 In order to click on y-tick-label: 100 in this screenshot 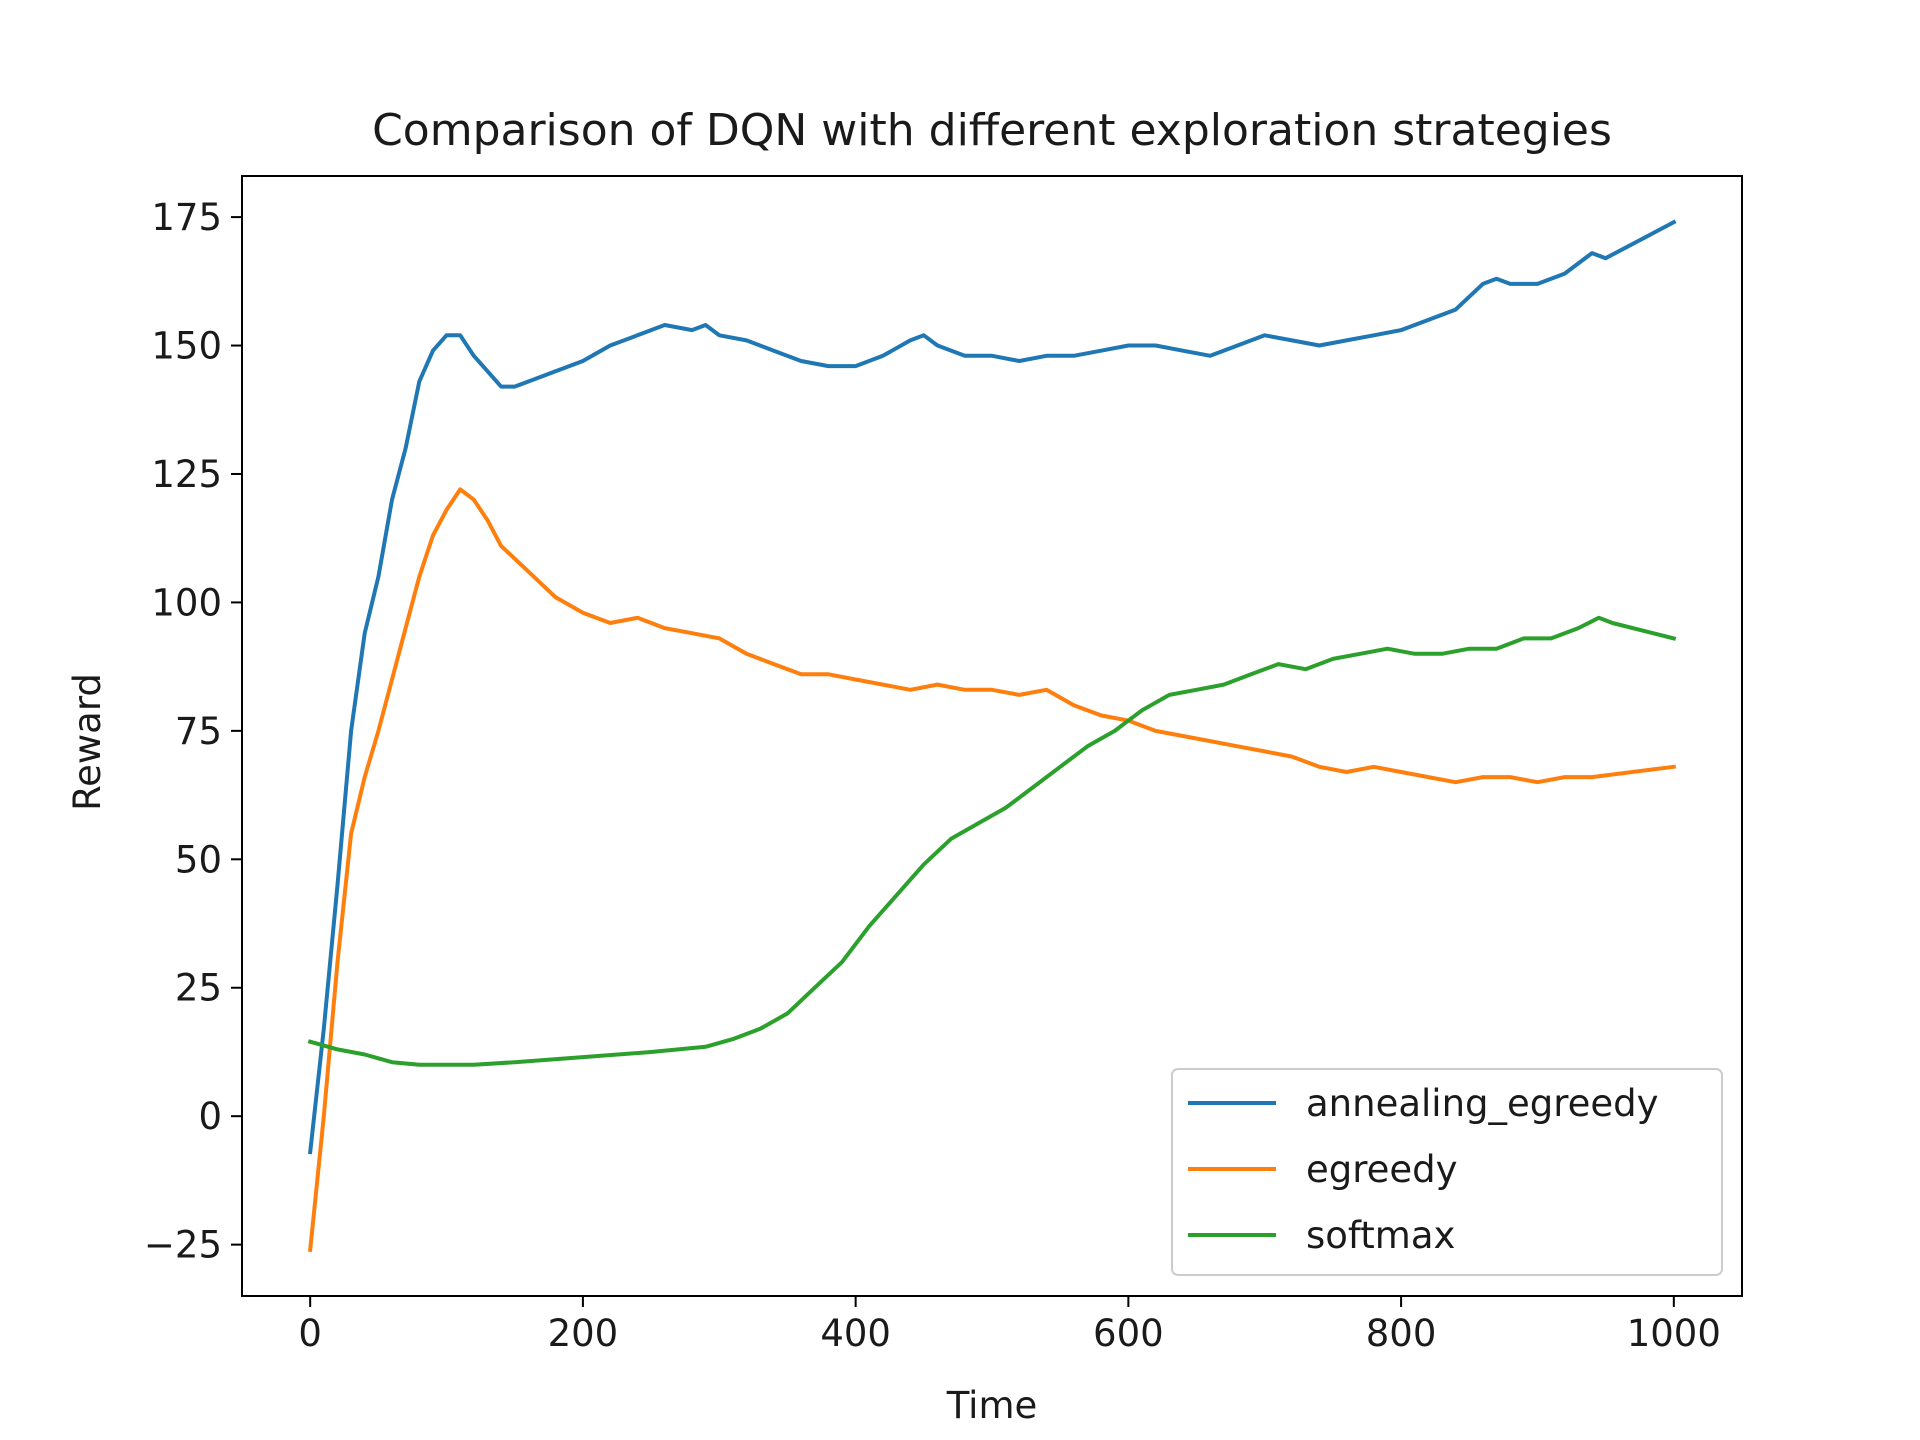, I will do `click(186, 602)`.